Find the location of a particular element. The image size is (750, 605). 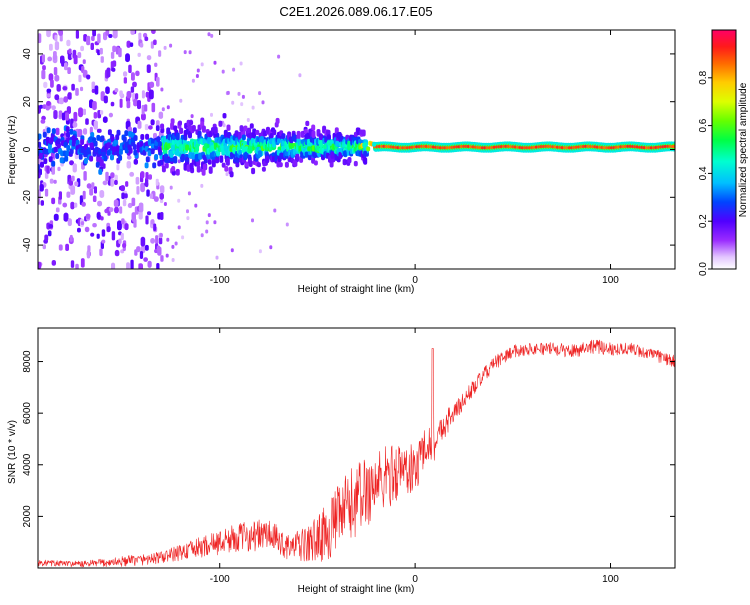

y-tick-label: -40 is located at coordinates (27, 244).